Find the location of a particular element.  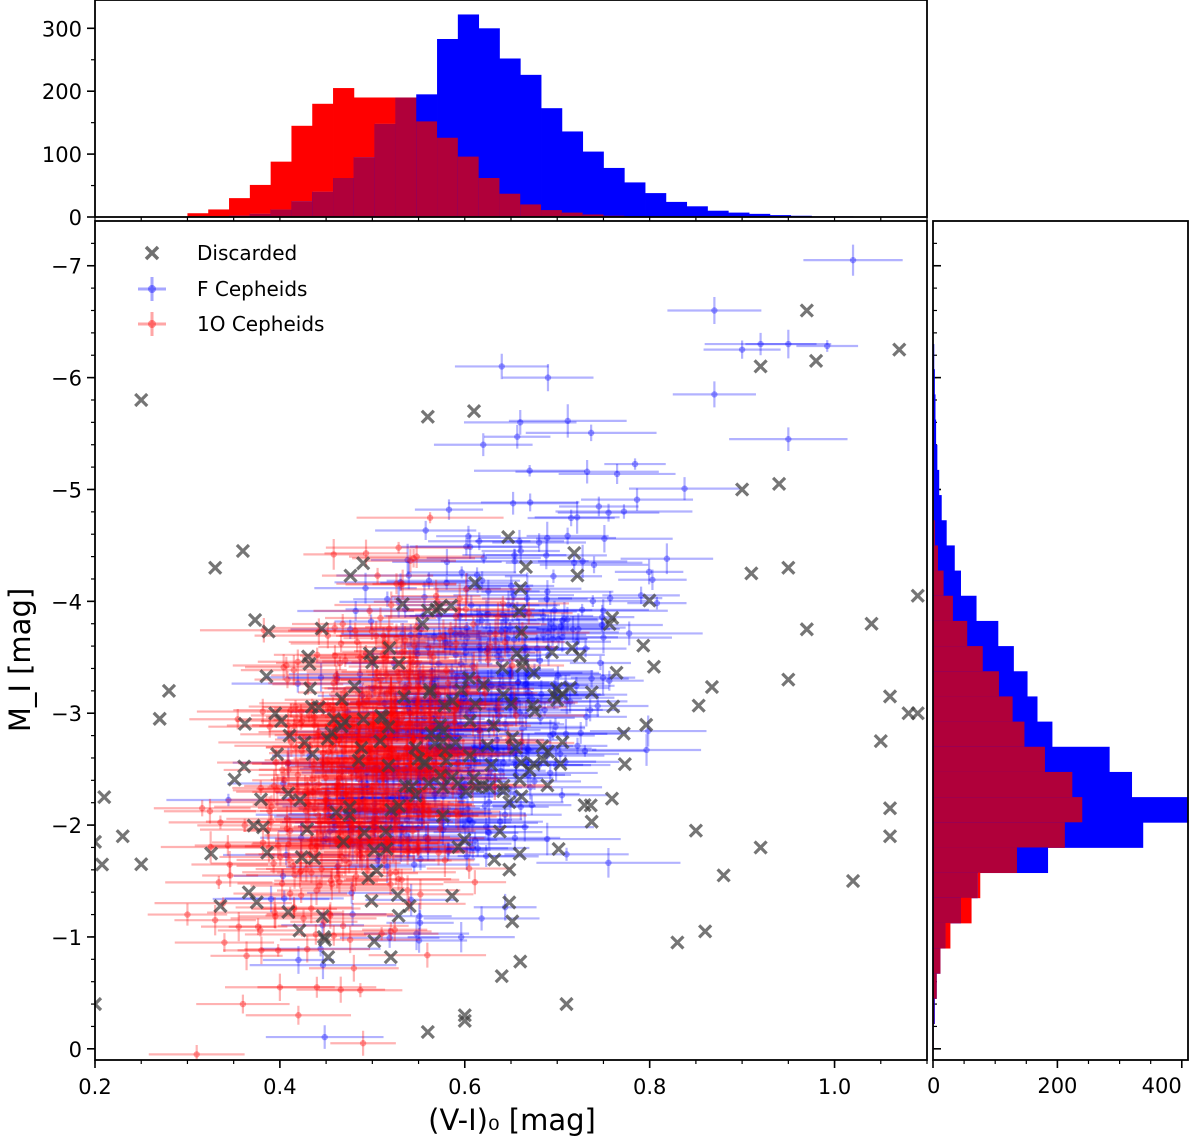

right-hist-bar-overlap is located at coordinates (1008, 810).